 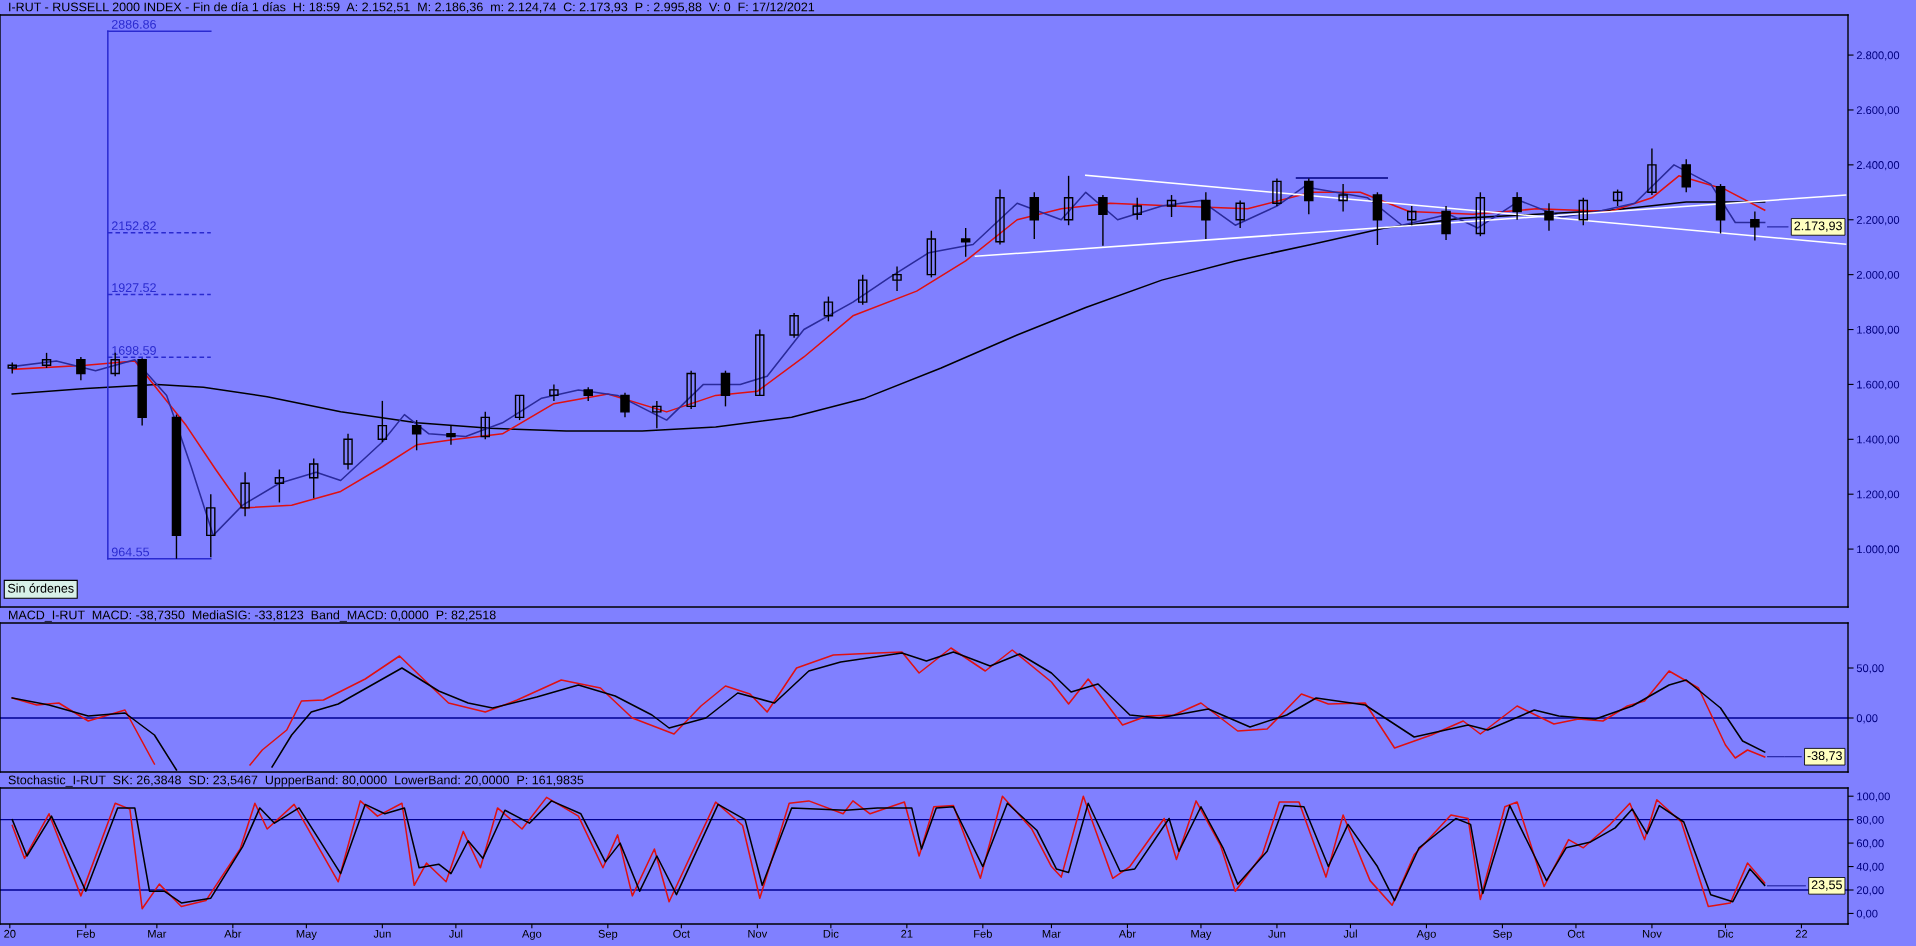 I want to click on y-tick-label: 1.600,00, so click(x=1878, y=385).